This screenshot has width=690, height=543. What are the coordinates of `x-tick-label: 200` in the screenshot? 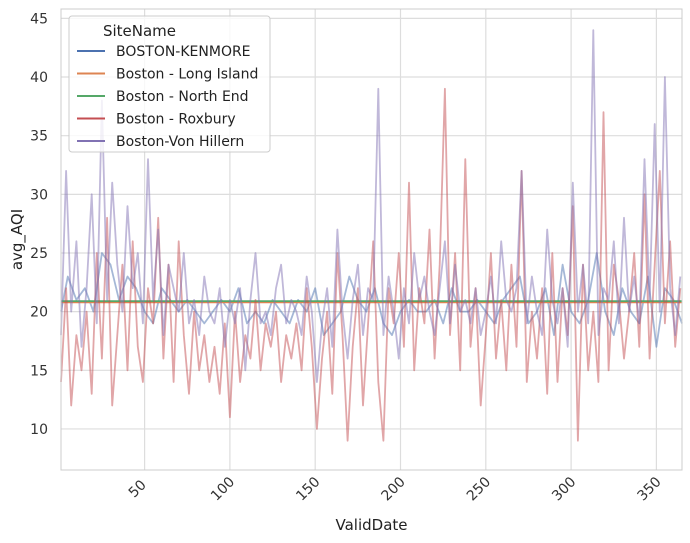 It's located at (394, 489).